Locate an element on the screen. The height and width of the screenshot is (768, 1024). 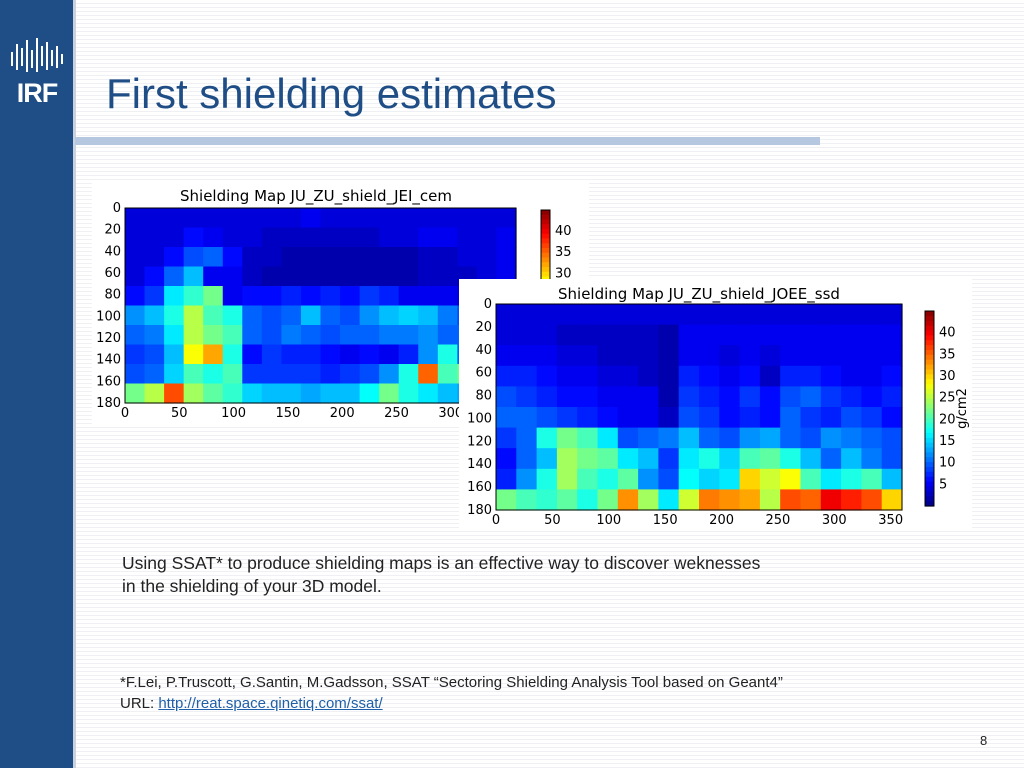
y-tick-label: 120 is located at coordinates (479, 441).